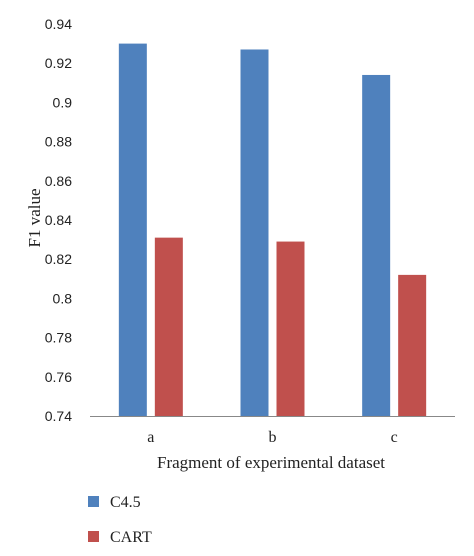  I want to click on y-tick-label: 0.84, so click(58, 220).